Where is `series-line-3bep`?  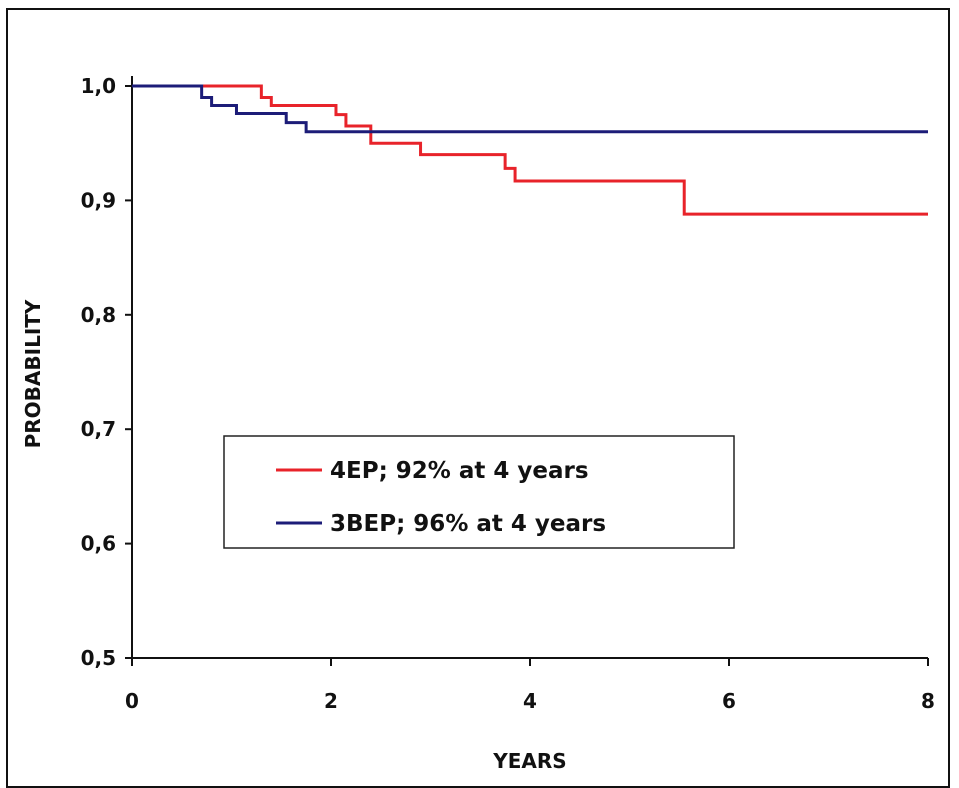 series-line-3bep is located at coordinates (530, 109).